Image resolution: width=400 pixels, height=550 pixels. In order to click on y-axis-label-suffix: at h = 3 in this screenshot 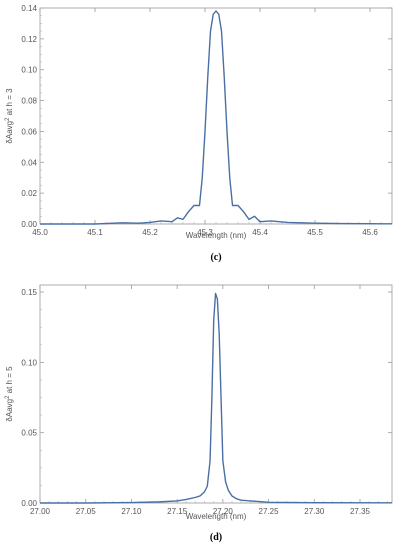, I will do `click(9, 103)`.